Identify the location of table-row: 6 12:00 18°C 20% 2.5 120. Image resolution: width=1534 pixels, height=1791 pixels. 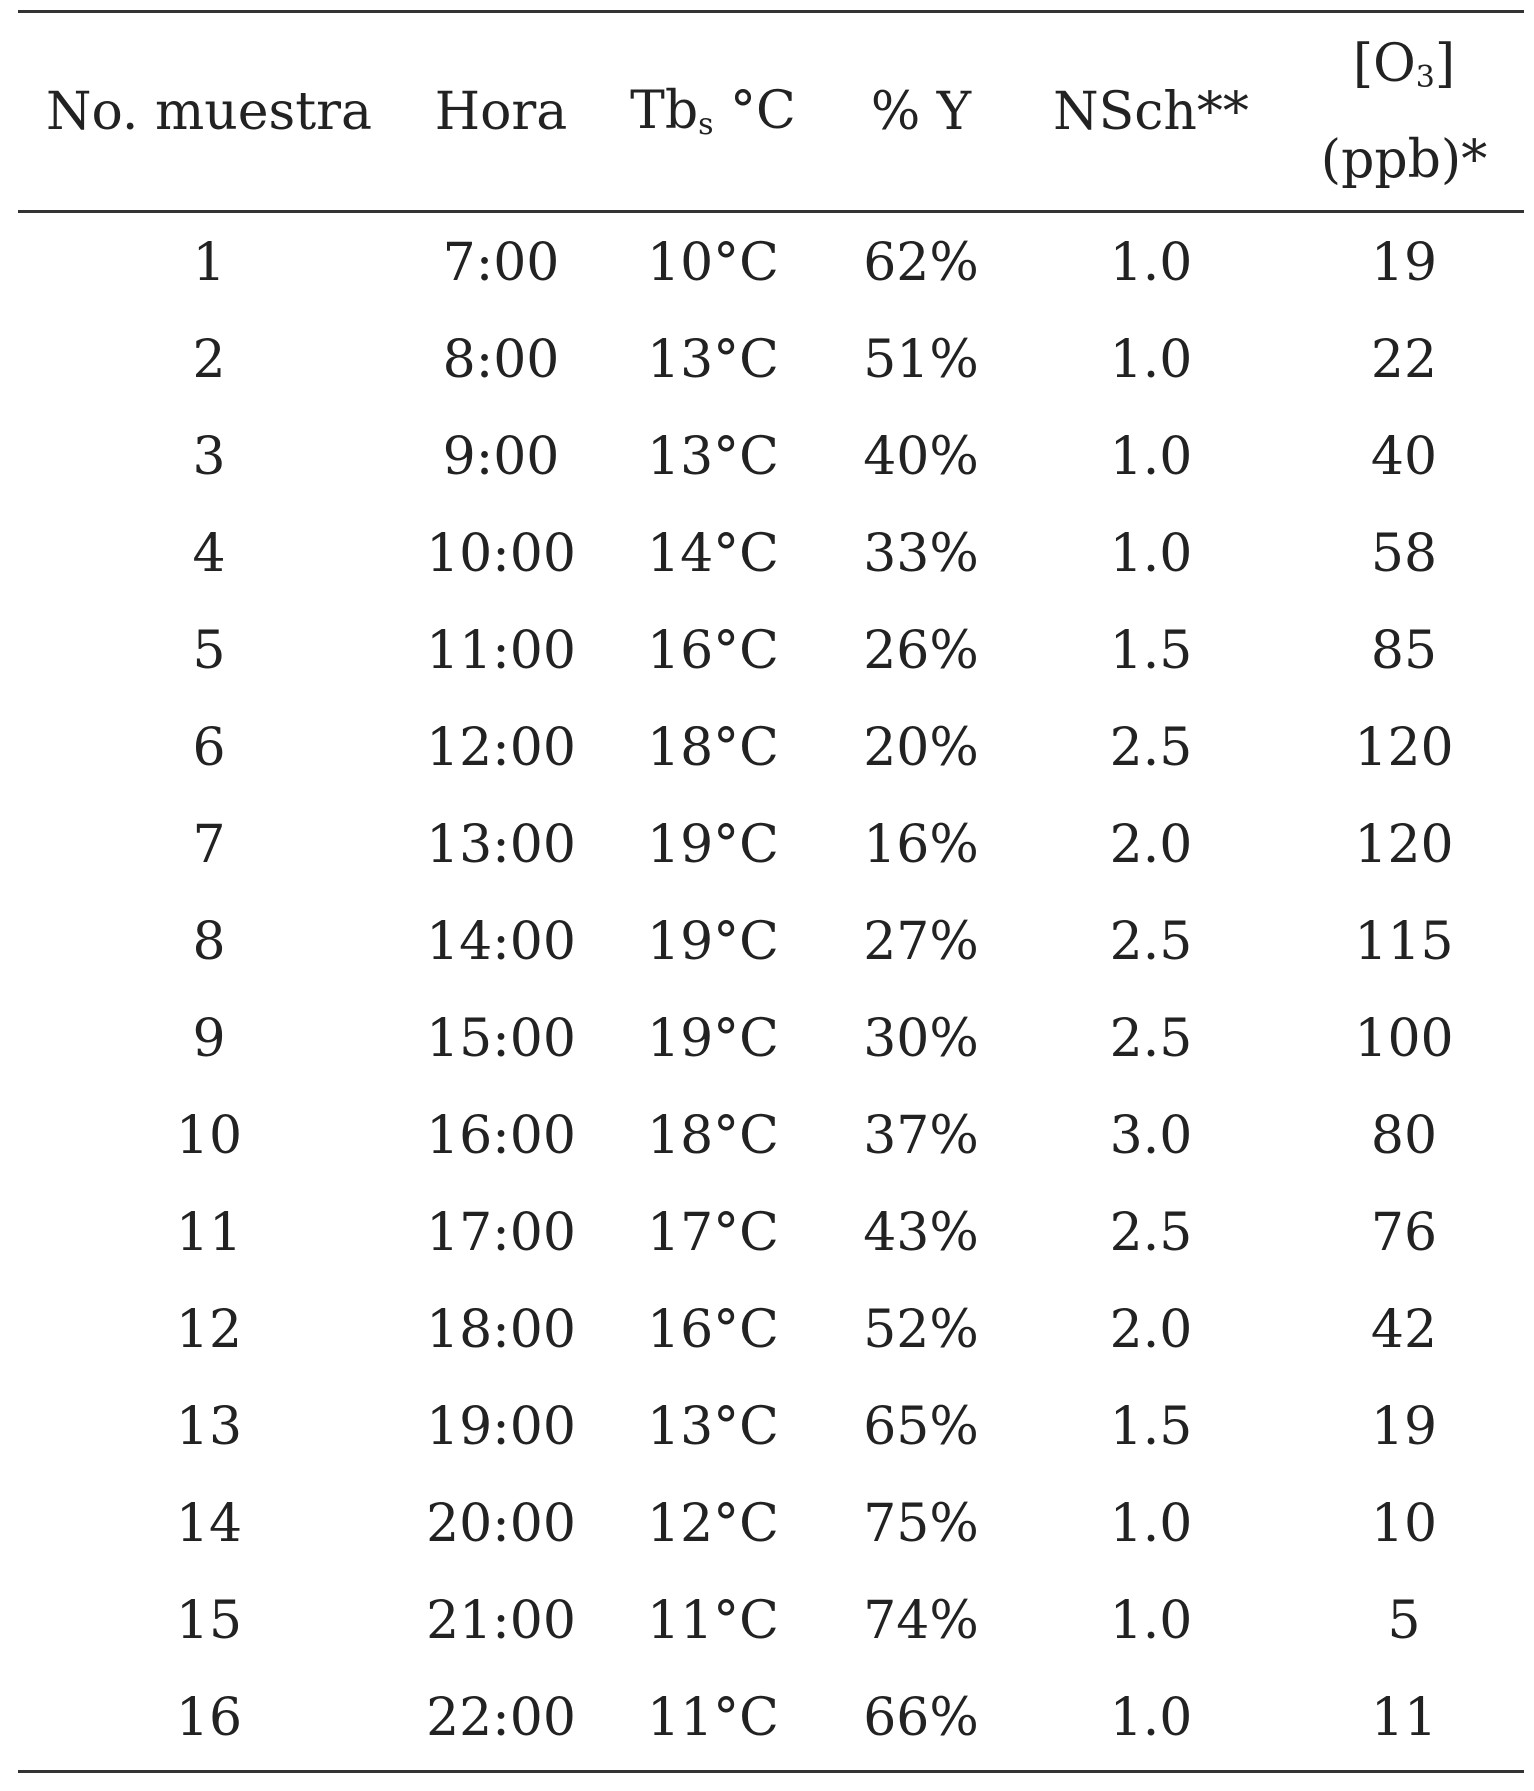
(771, 747).